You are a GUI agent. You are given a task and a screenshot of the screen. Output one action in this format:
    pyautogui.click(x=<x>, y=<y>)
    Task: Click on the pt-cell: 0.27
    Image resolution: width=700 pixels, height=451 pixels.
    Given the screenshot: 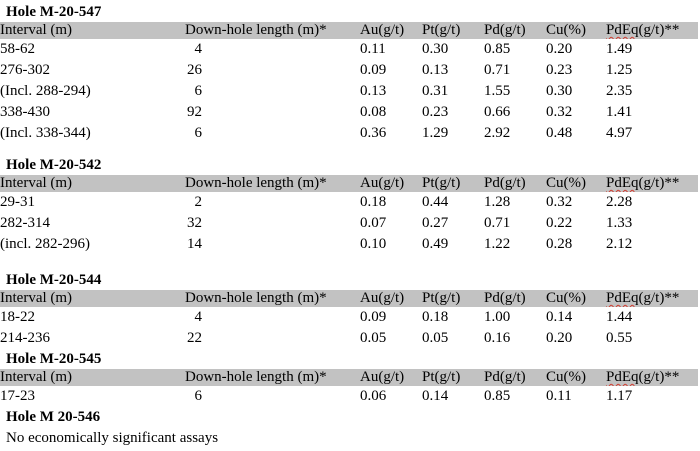 What is the action you would take?
    pyautogui.click(x=435, y=223)
    